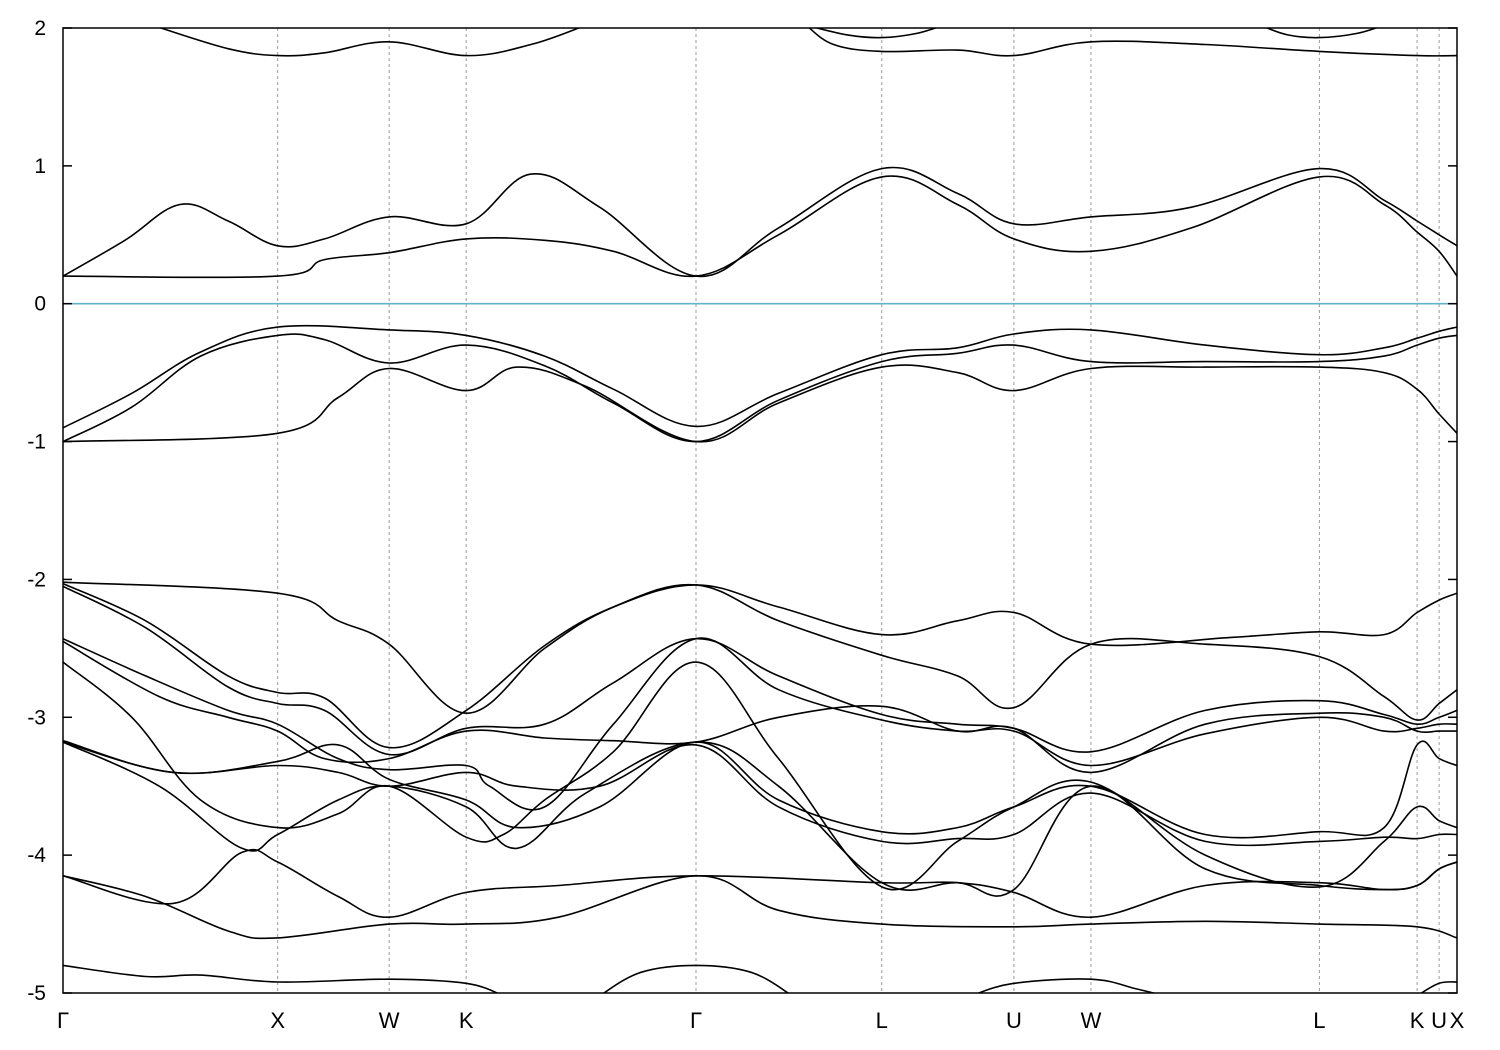 This screenshot has width=1500, height=1050. Describe the element at coordinates (1319, 1020) in the screenshot. I see `kpoint-label-8: L` at that location.